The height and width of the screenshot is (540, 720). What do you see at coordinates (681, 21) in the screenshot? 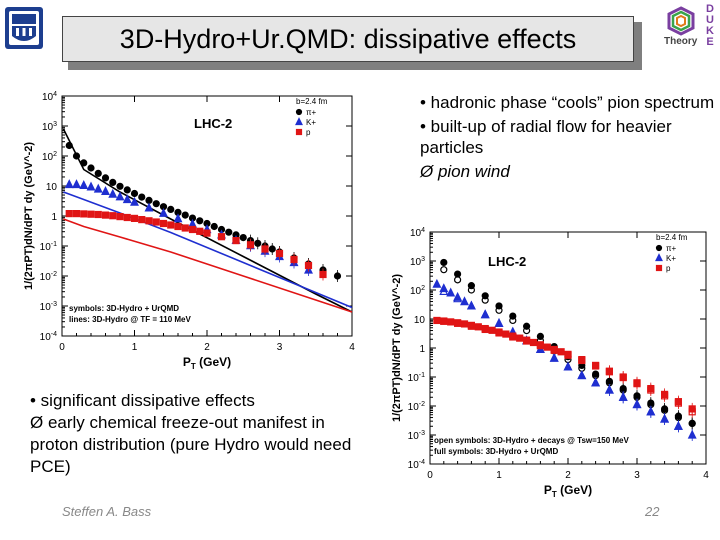
I see `duke-theory-icon` at bounding box center [681, 21].